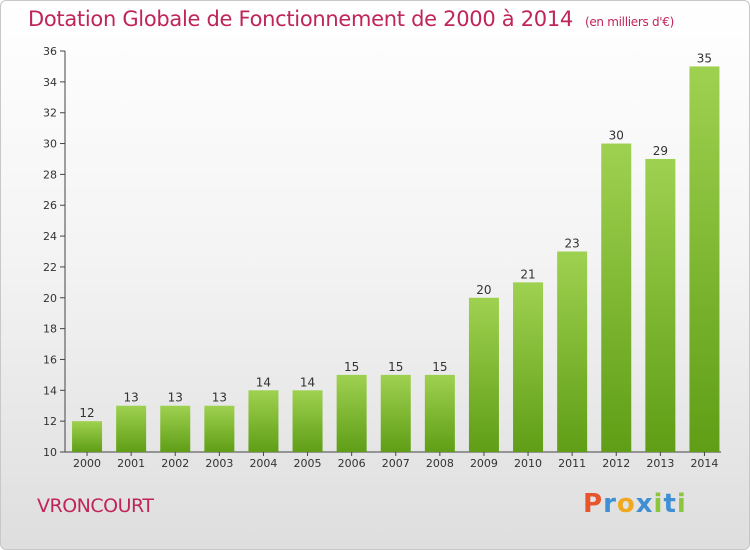 This screenshot has width=750, height=550. What do you see at coordinates (50, 390) in the screenshot?
I see `y-tick-label: 14` at bounding box center [50, 390].